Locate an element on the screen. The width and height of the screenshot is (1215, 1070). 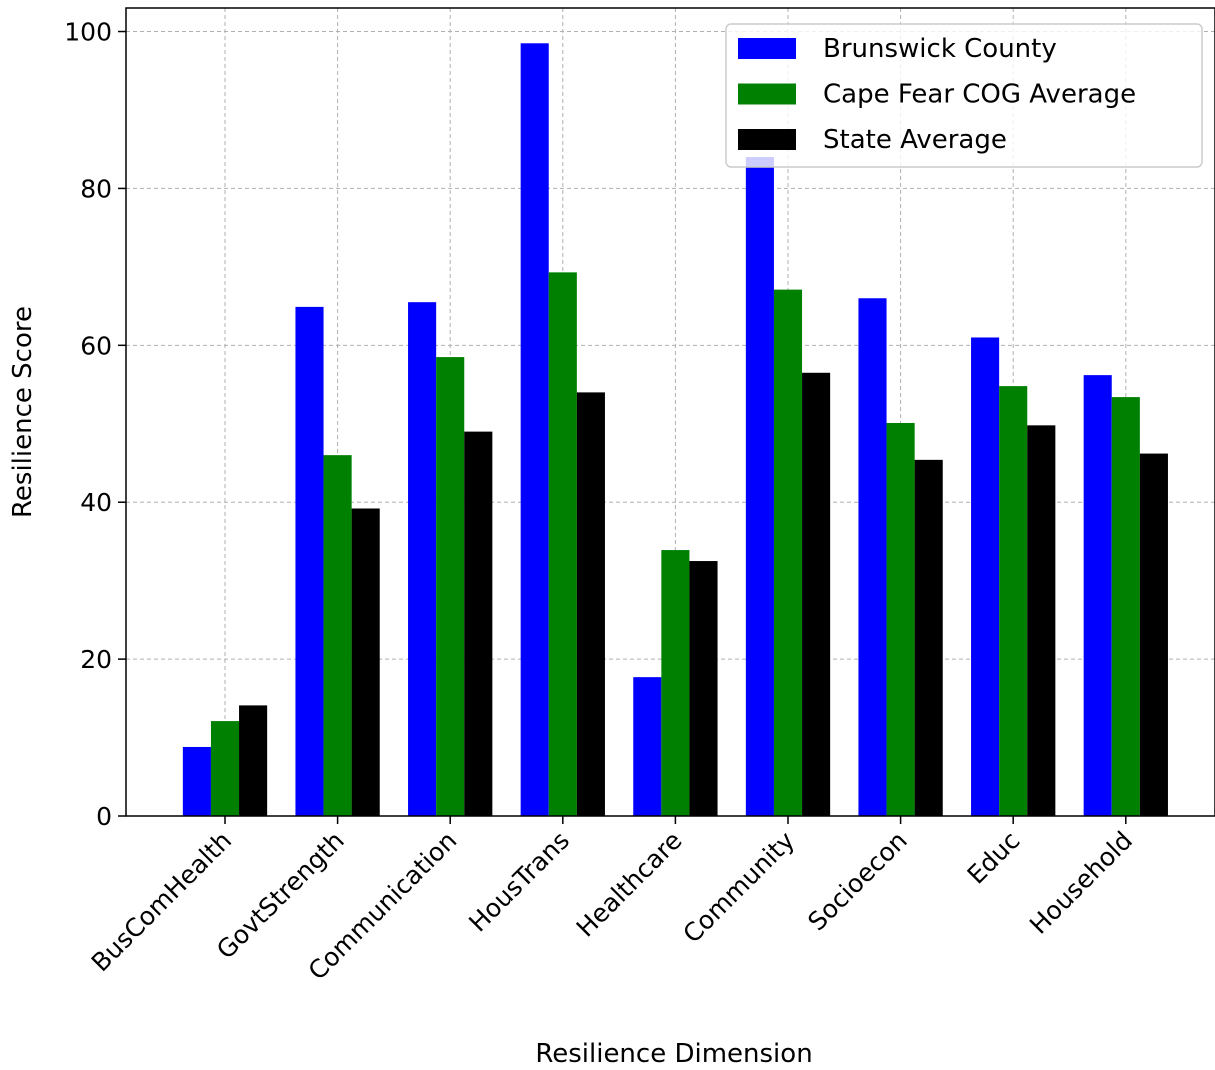
x-tick-label: Healthcare is located at coordinates (629, 884).